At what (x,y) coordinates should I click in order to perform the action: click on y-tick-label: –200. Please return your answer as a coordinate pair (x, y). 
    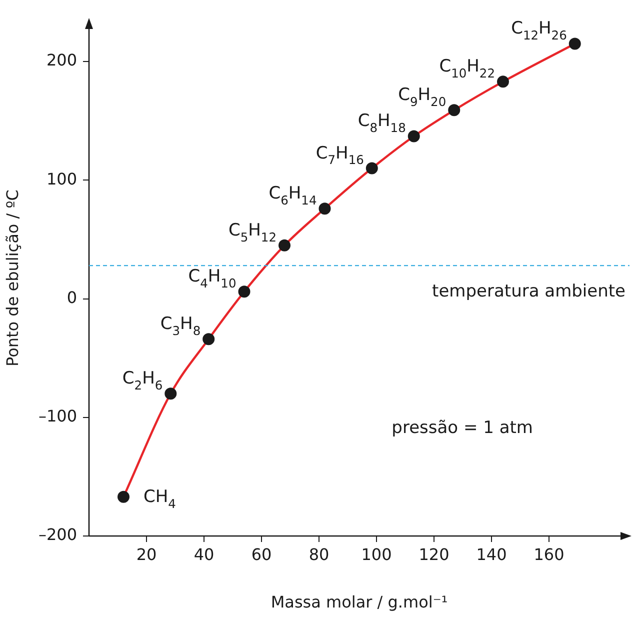
    Looking at the image, I should click on (57, 534).